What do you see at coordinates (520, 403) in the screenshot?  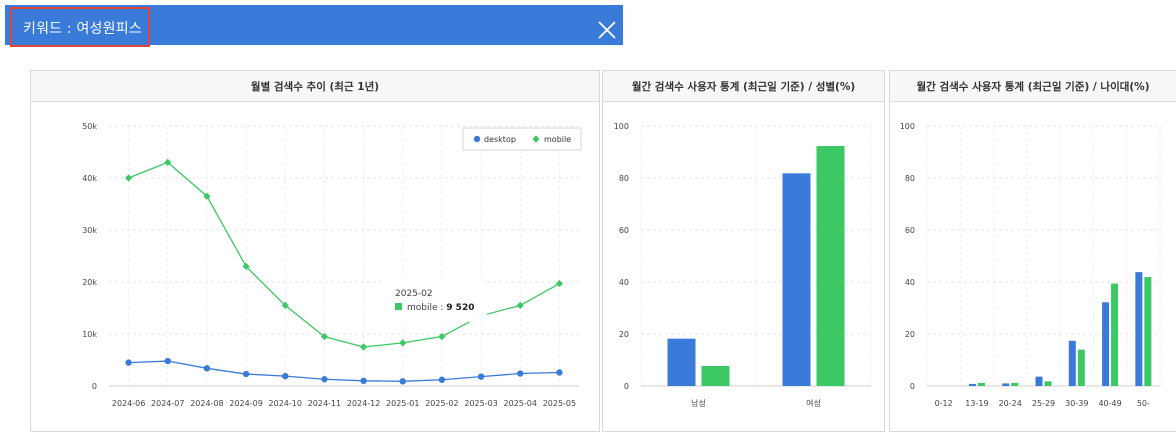 I see `x-tick-label: 2025-04` at bounding box center [520, 403].